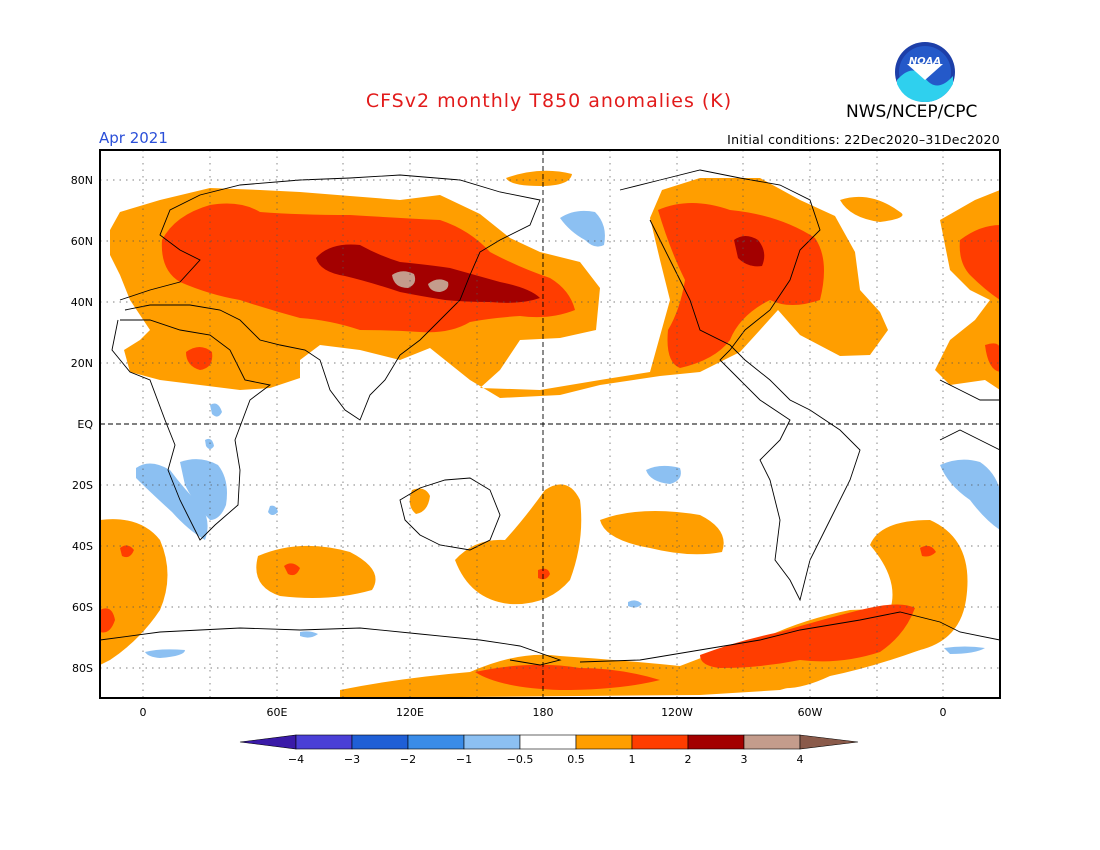 Image resolution: width=1100 pixels, height=850 pixels. Describe the element at coordinates (82, 363) in the screenshot. I see `lat-label: 20N` at that location.